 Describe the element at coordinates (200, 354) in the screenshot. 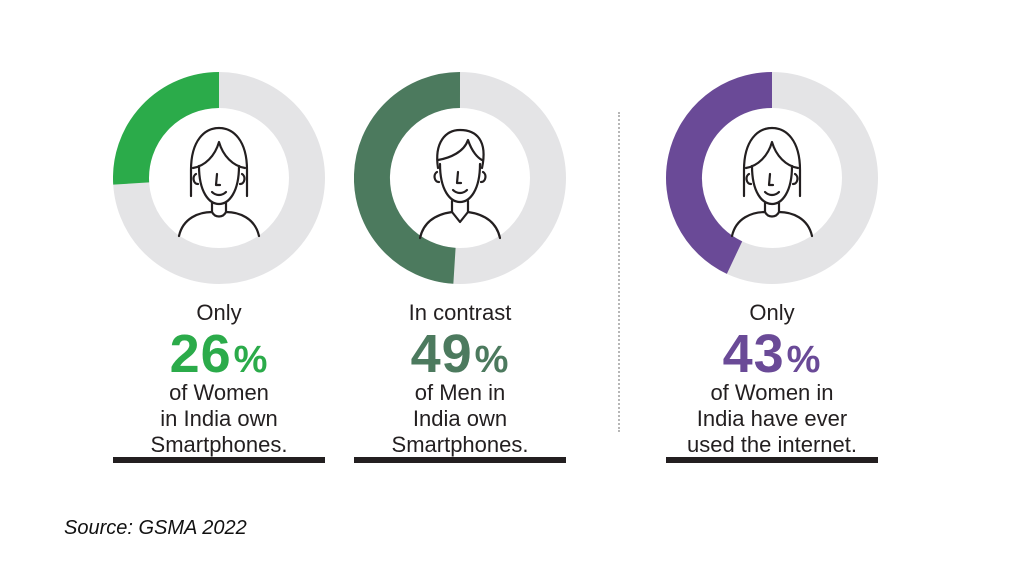

I see `percentage-number: 26` at that location.